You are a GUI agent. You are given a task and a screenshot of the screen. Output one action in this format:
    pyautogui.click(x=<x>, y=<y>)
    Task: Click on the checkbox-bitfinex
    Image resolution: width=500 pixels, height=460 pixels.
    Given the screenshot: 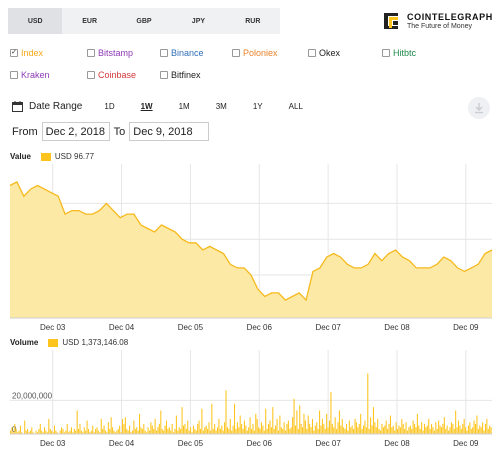 What is the action you would take?
    pyautogui.click(x=164, y=75)
    